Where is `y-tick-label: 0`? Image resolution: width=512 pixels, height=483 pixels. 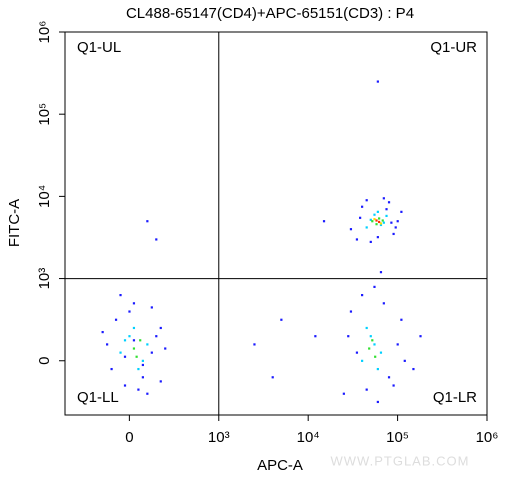 y-tick-label: 0 is located at coordinates (44, 361).